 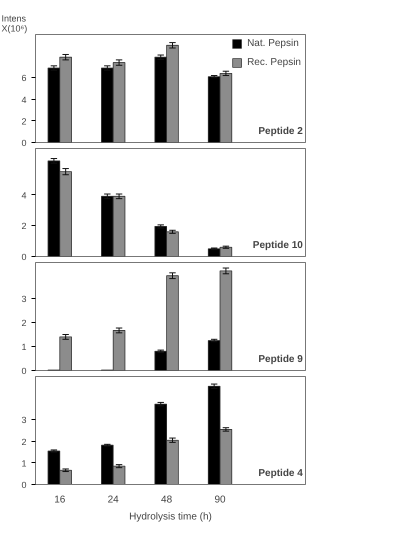 I want to click on y-tick-label: 6, so click(x=24, y=78).